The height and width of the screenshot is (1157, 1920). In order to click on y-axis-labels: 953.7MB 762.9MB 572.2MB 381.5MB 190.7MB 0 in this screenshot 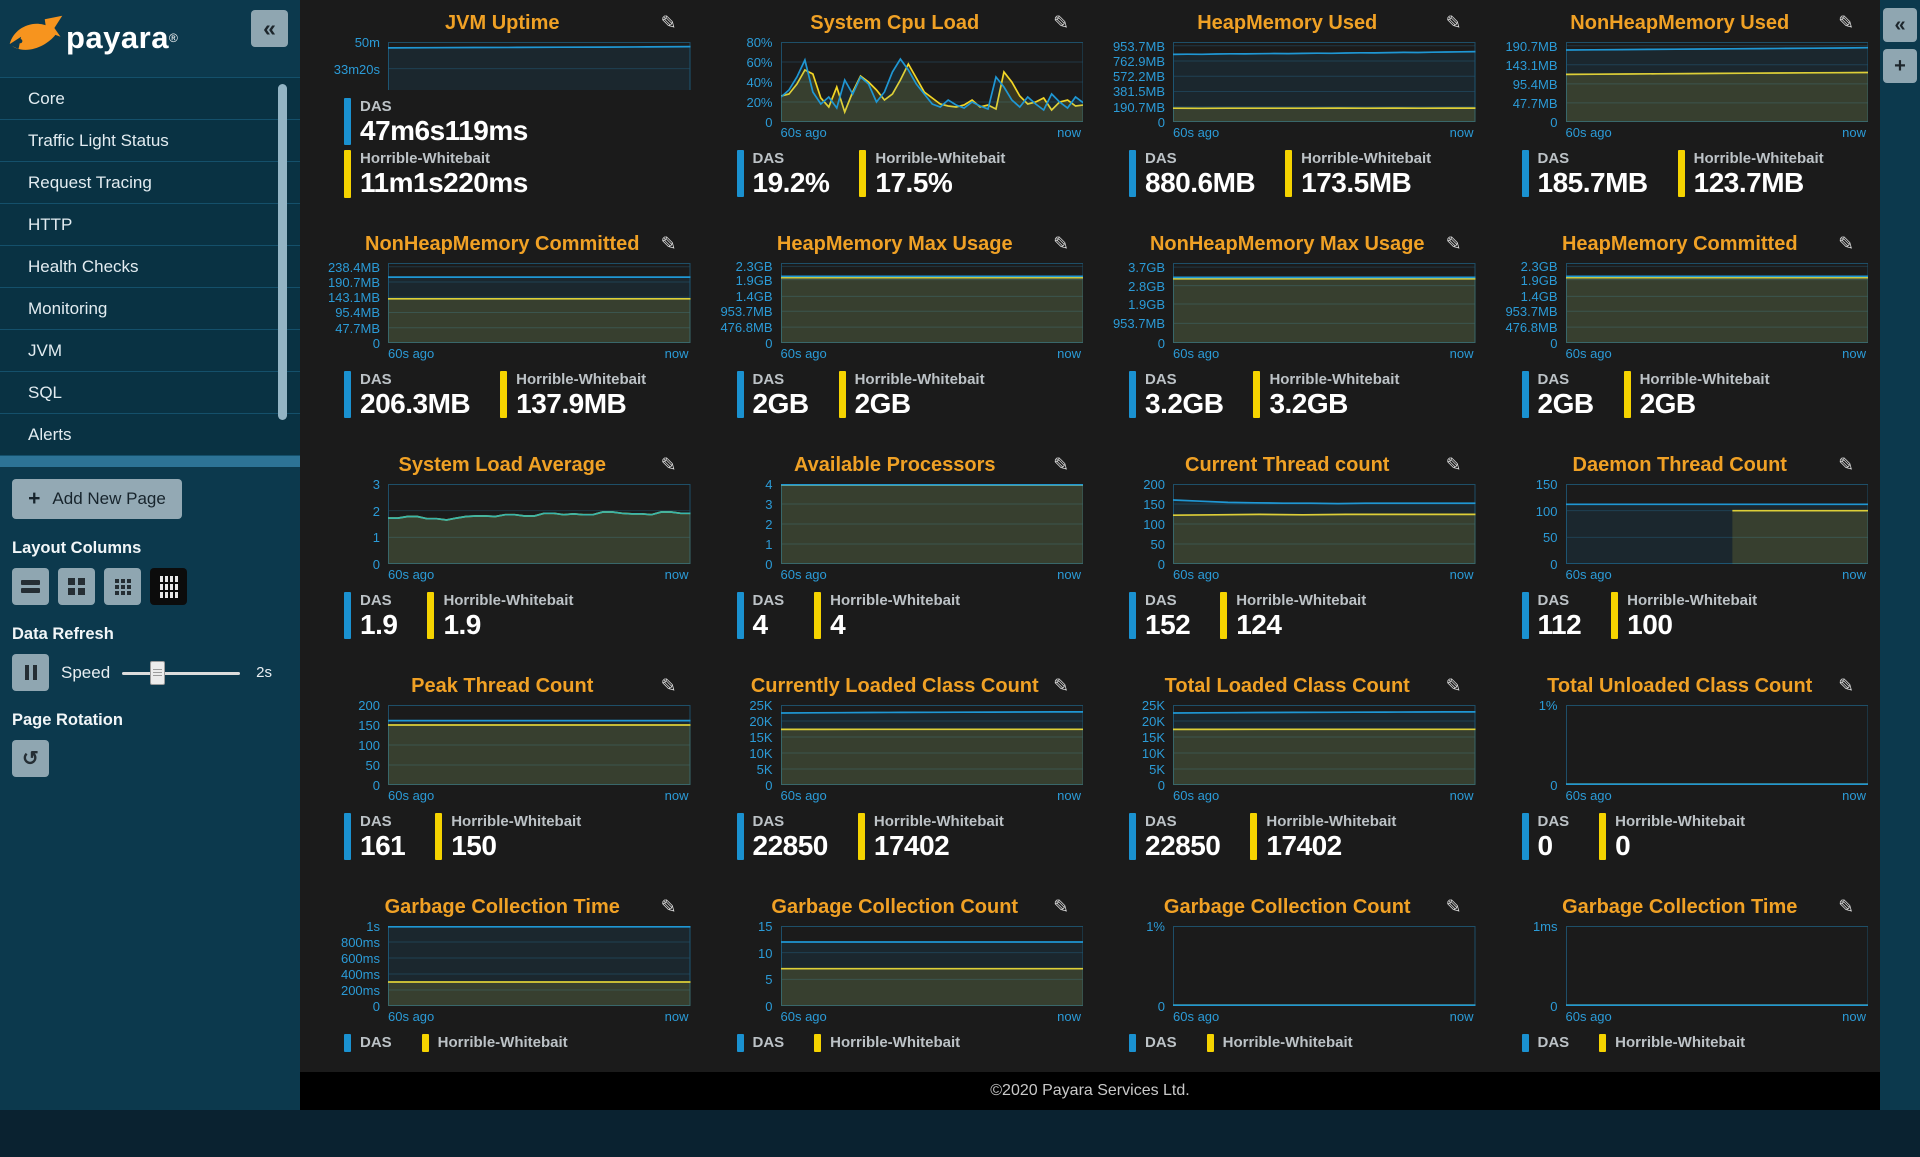, I will do `click(1136, 84)`.